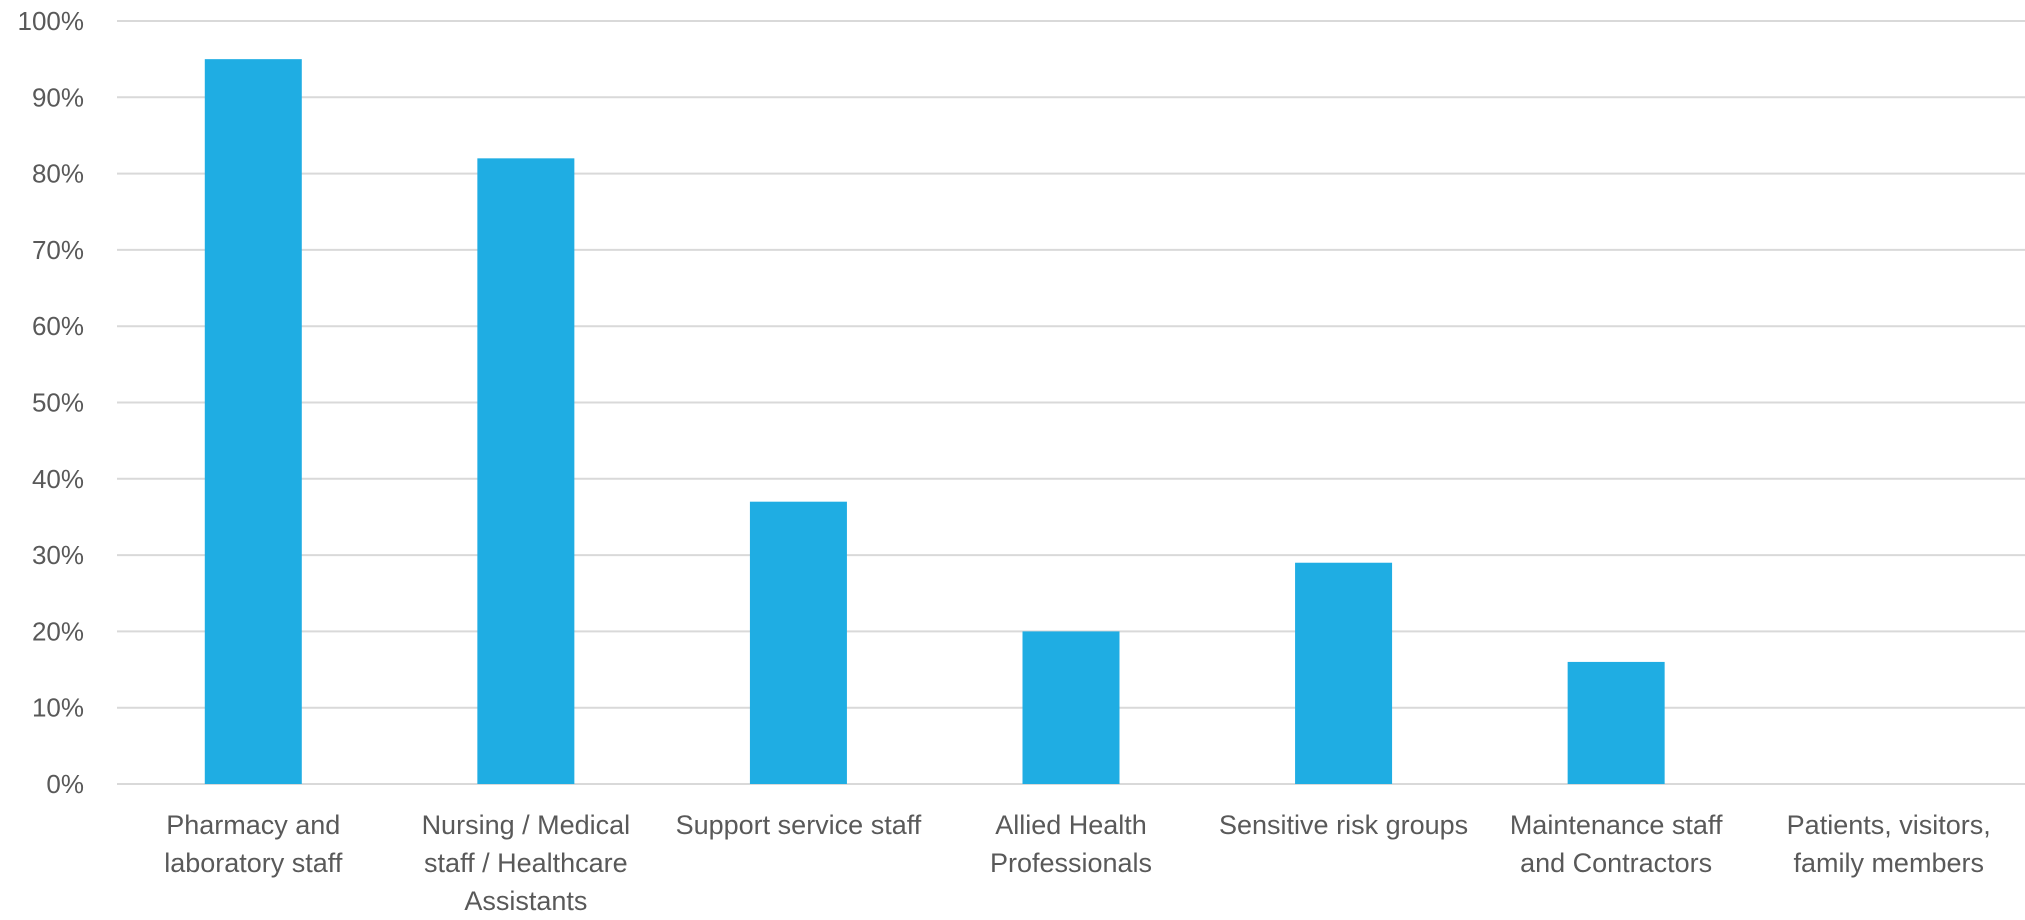  What do you see at coordinates (58, 555) in the screenshot?
I see `y-tick-label: 30%` at bounding box center [58, 555].